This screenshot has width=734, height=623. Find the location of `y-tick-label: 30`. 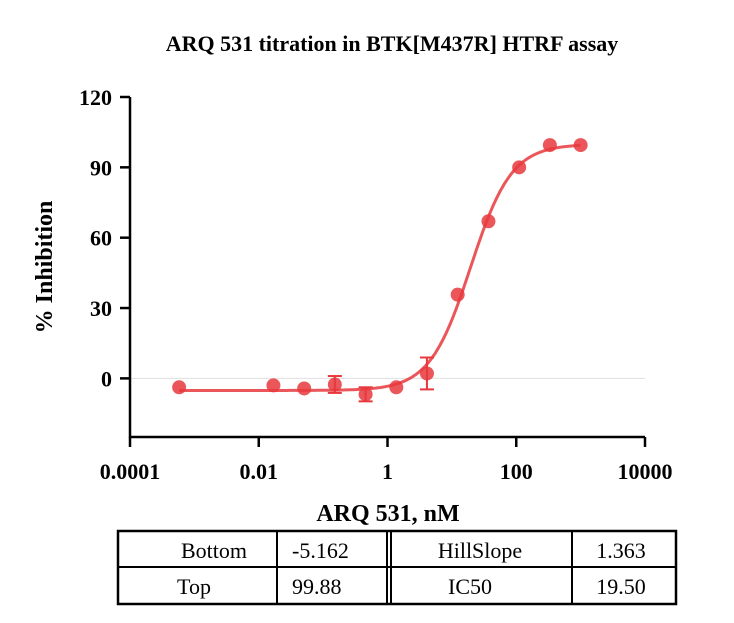

y-tick-label: 30 is located at coordinates (101, 308).